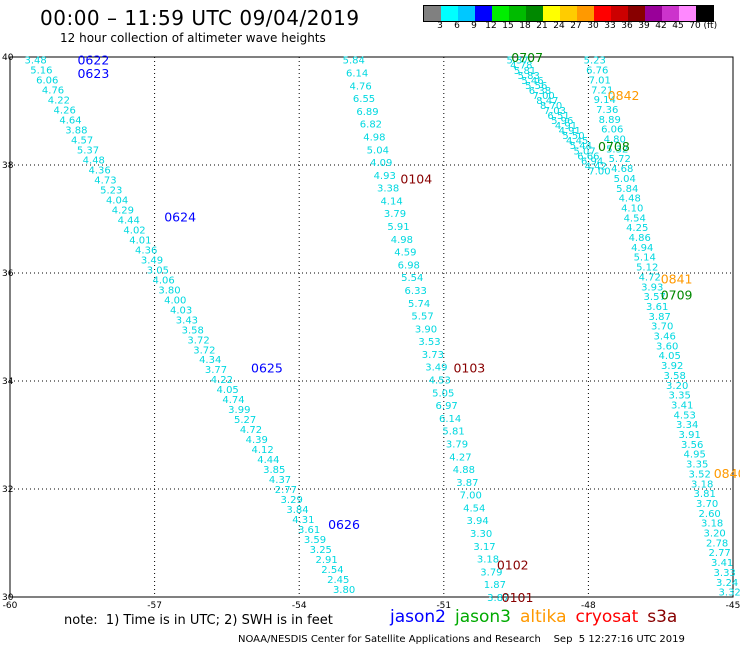 Image resolution: width=740 pixels, height=650 pixels. I want to click on wave-height-value: 4.34, so click(210, 360).